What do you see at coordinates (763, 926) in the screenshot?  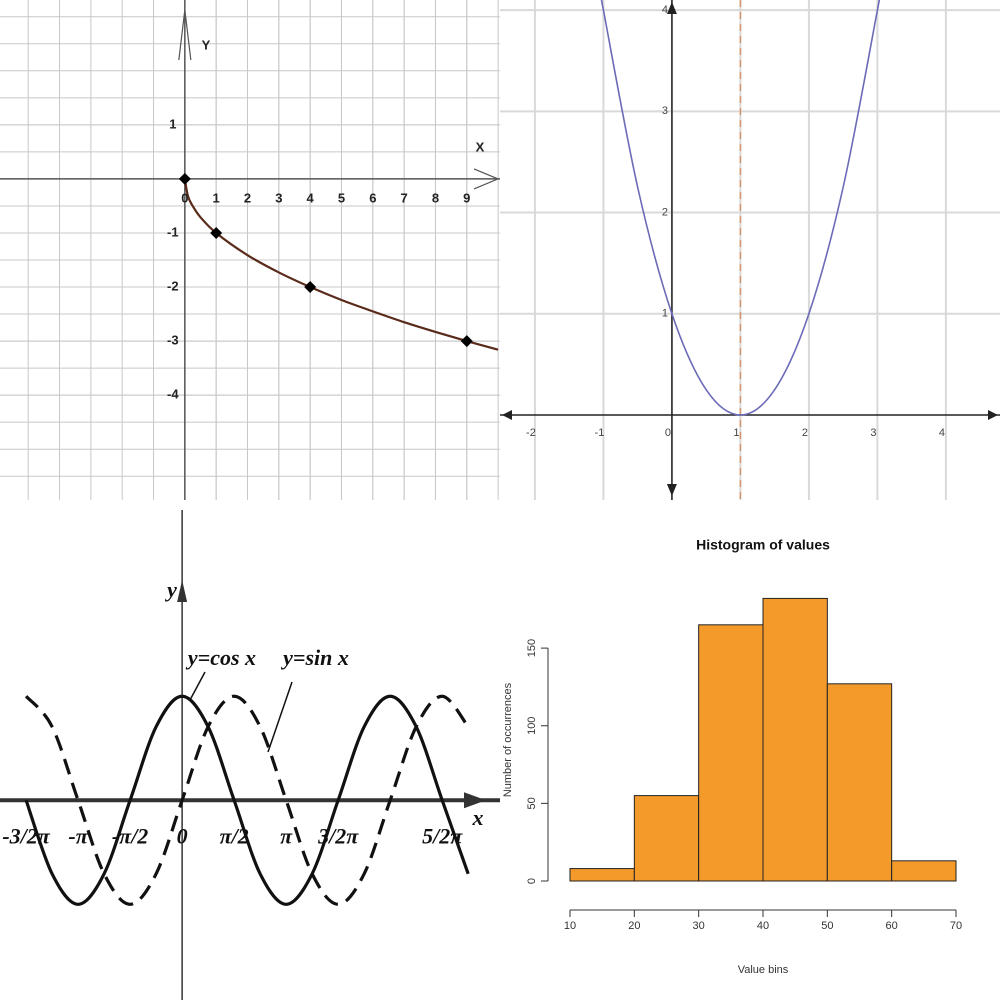 I see `x-tick-label: 40` at bounding box center [763, 926].